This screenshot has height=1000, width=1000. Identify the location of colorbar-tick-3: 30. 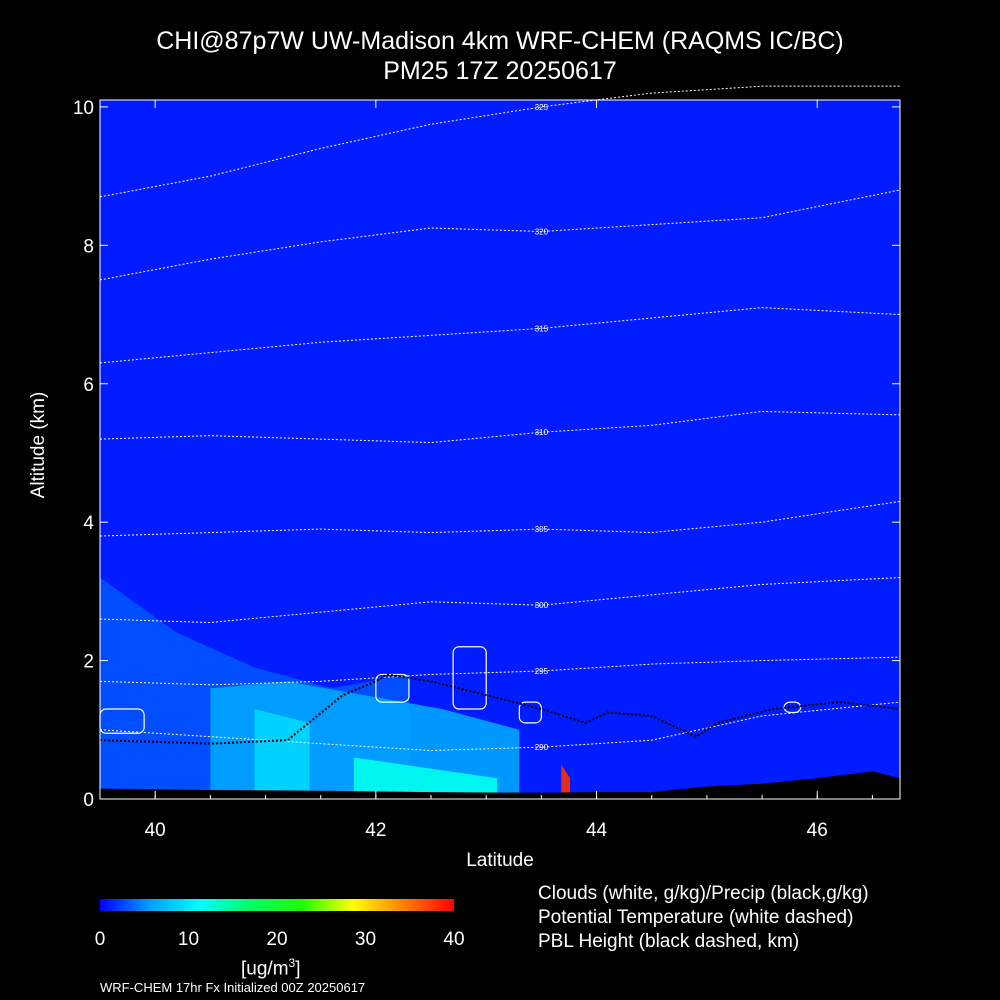
(365, 939).